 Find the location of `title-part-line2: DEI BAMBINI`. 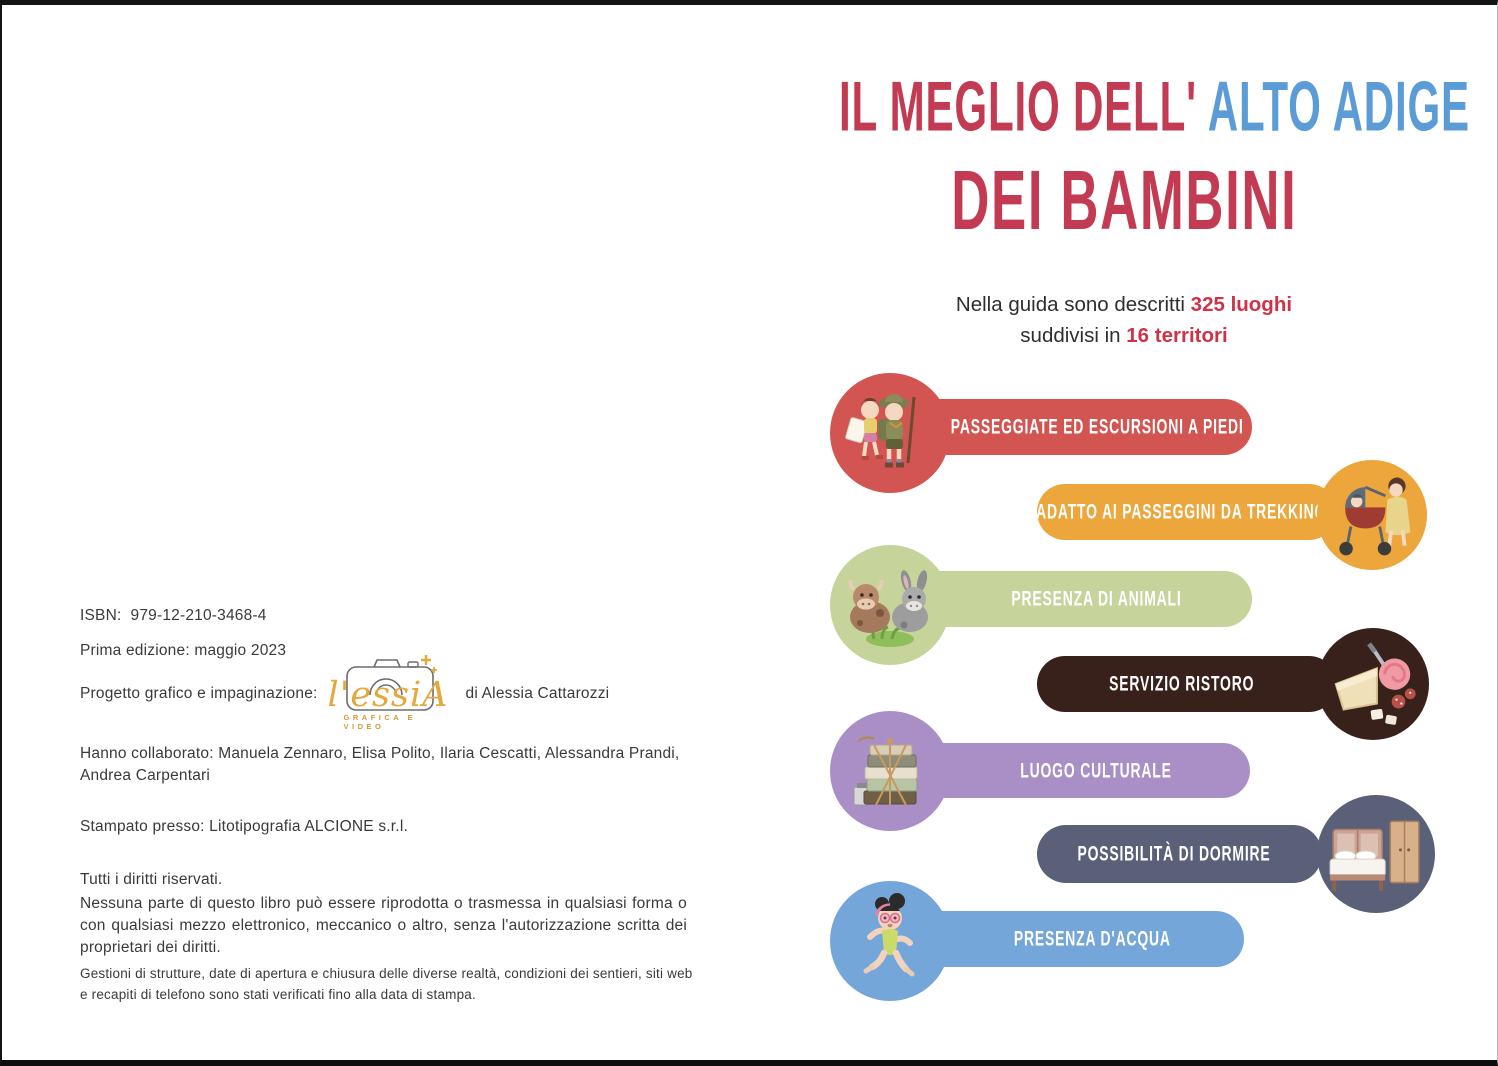

title-part-line2: DEI BAMBINI is located at coordinates (1124, 199).